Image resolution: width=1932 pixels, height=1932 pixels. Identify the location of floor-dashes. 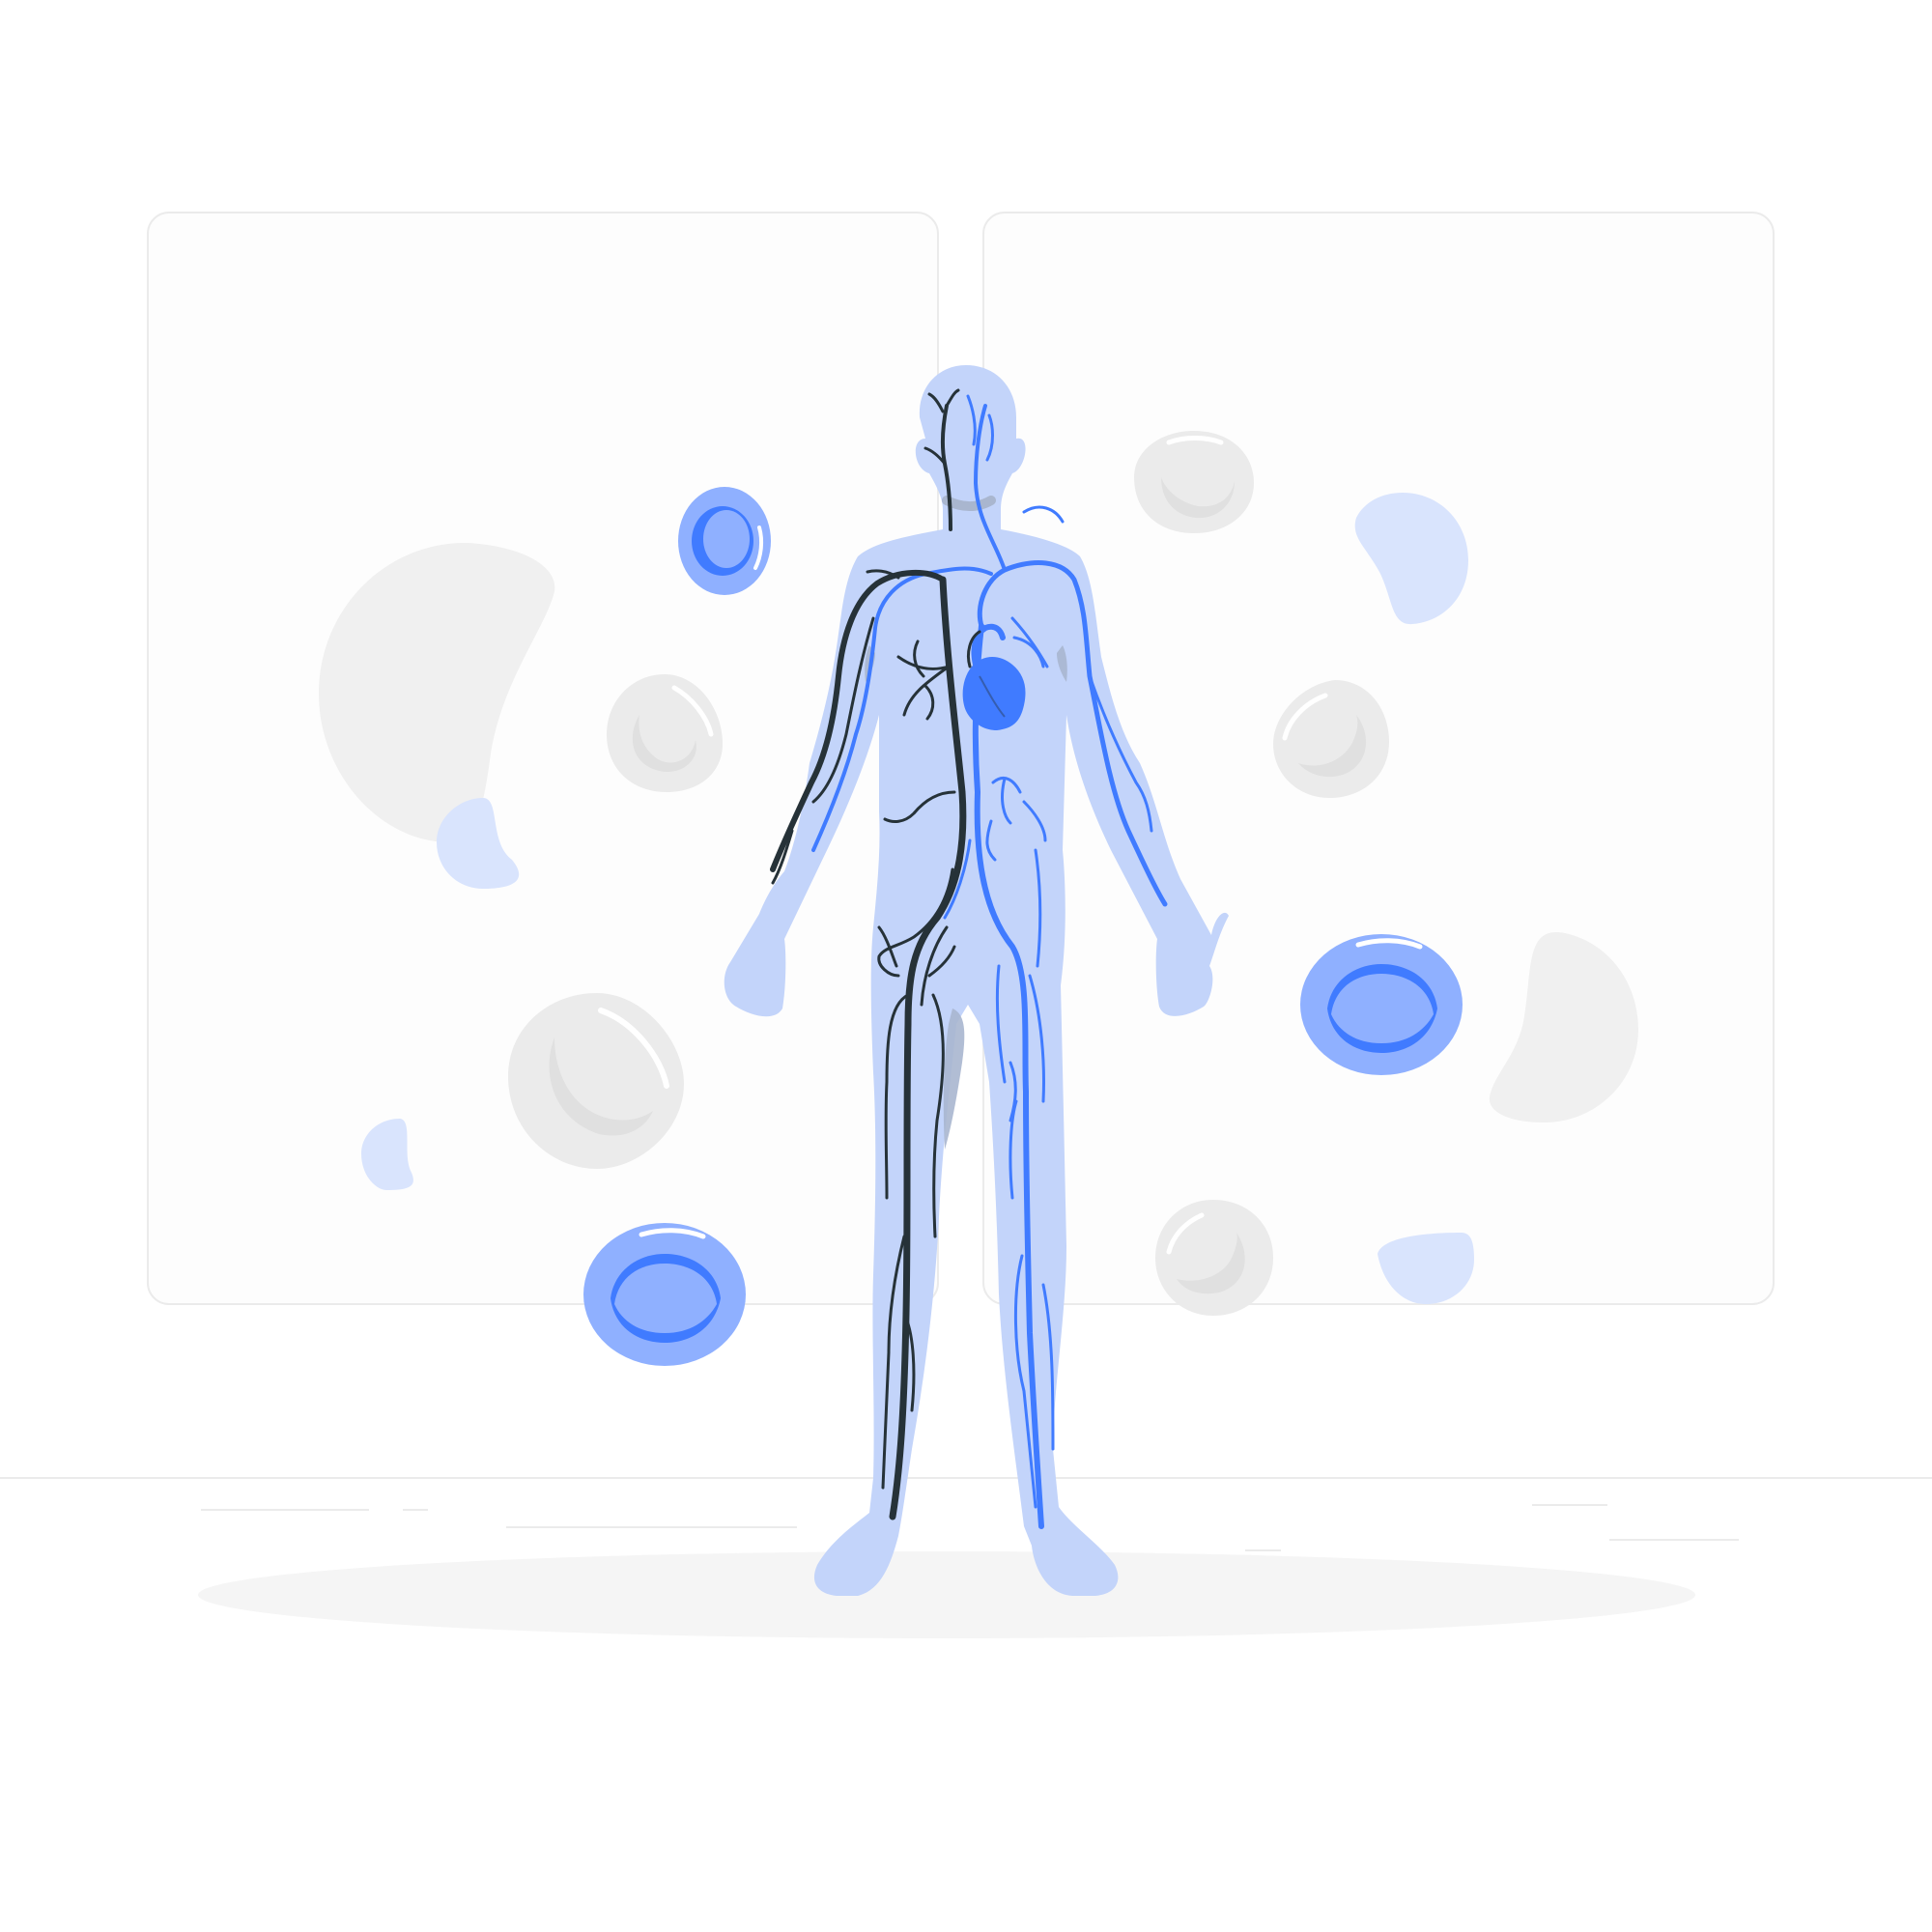
(970, 1527).